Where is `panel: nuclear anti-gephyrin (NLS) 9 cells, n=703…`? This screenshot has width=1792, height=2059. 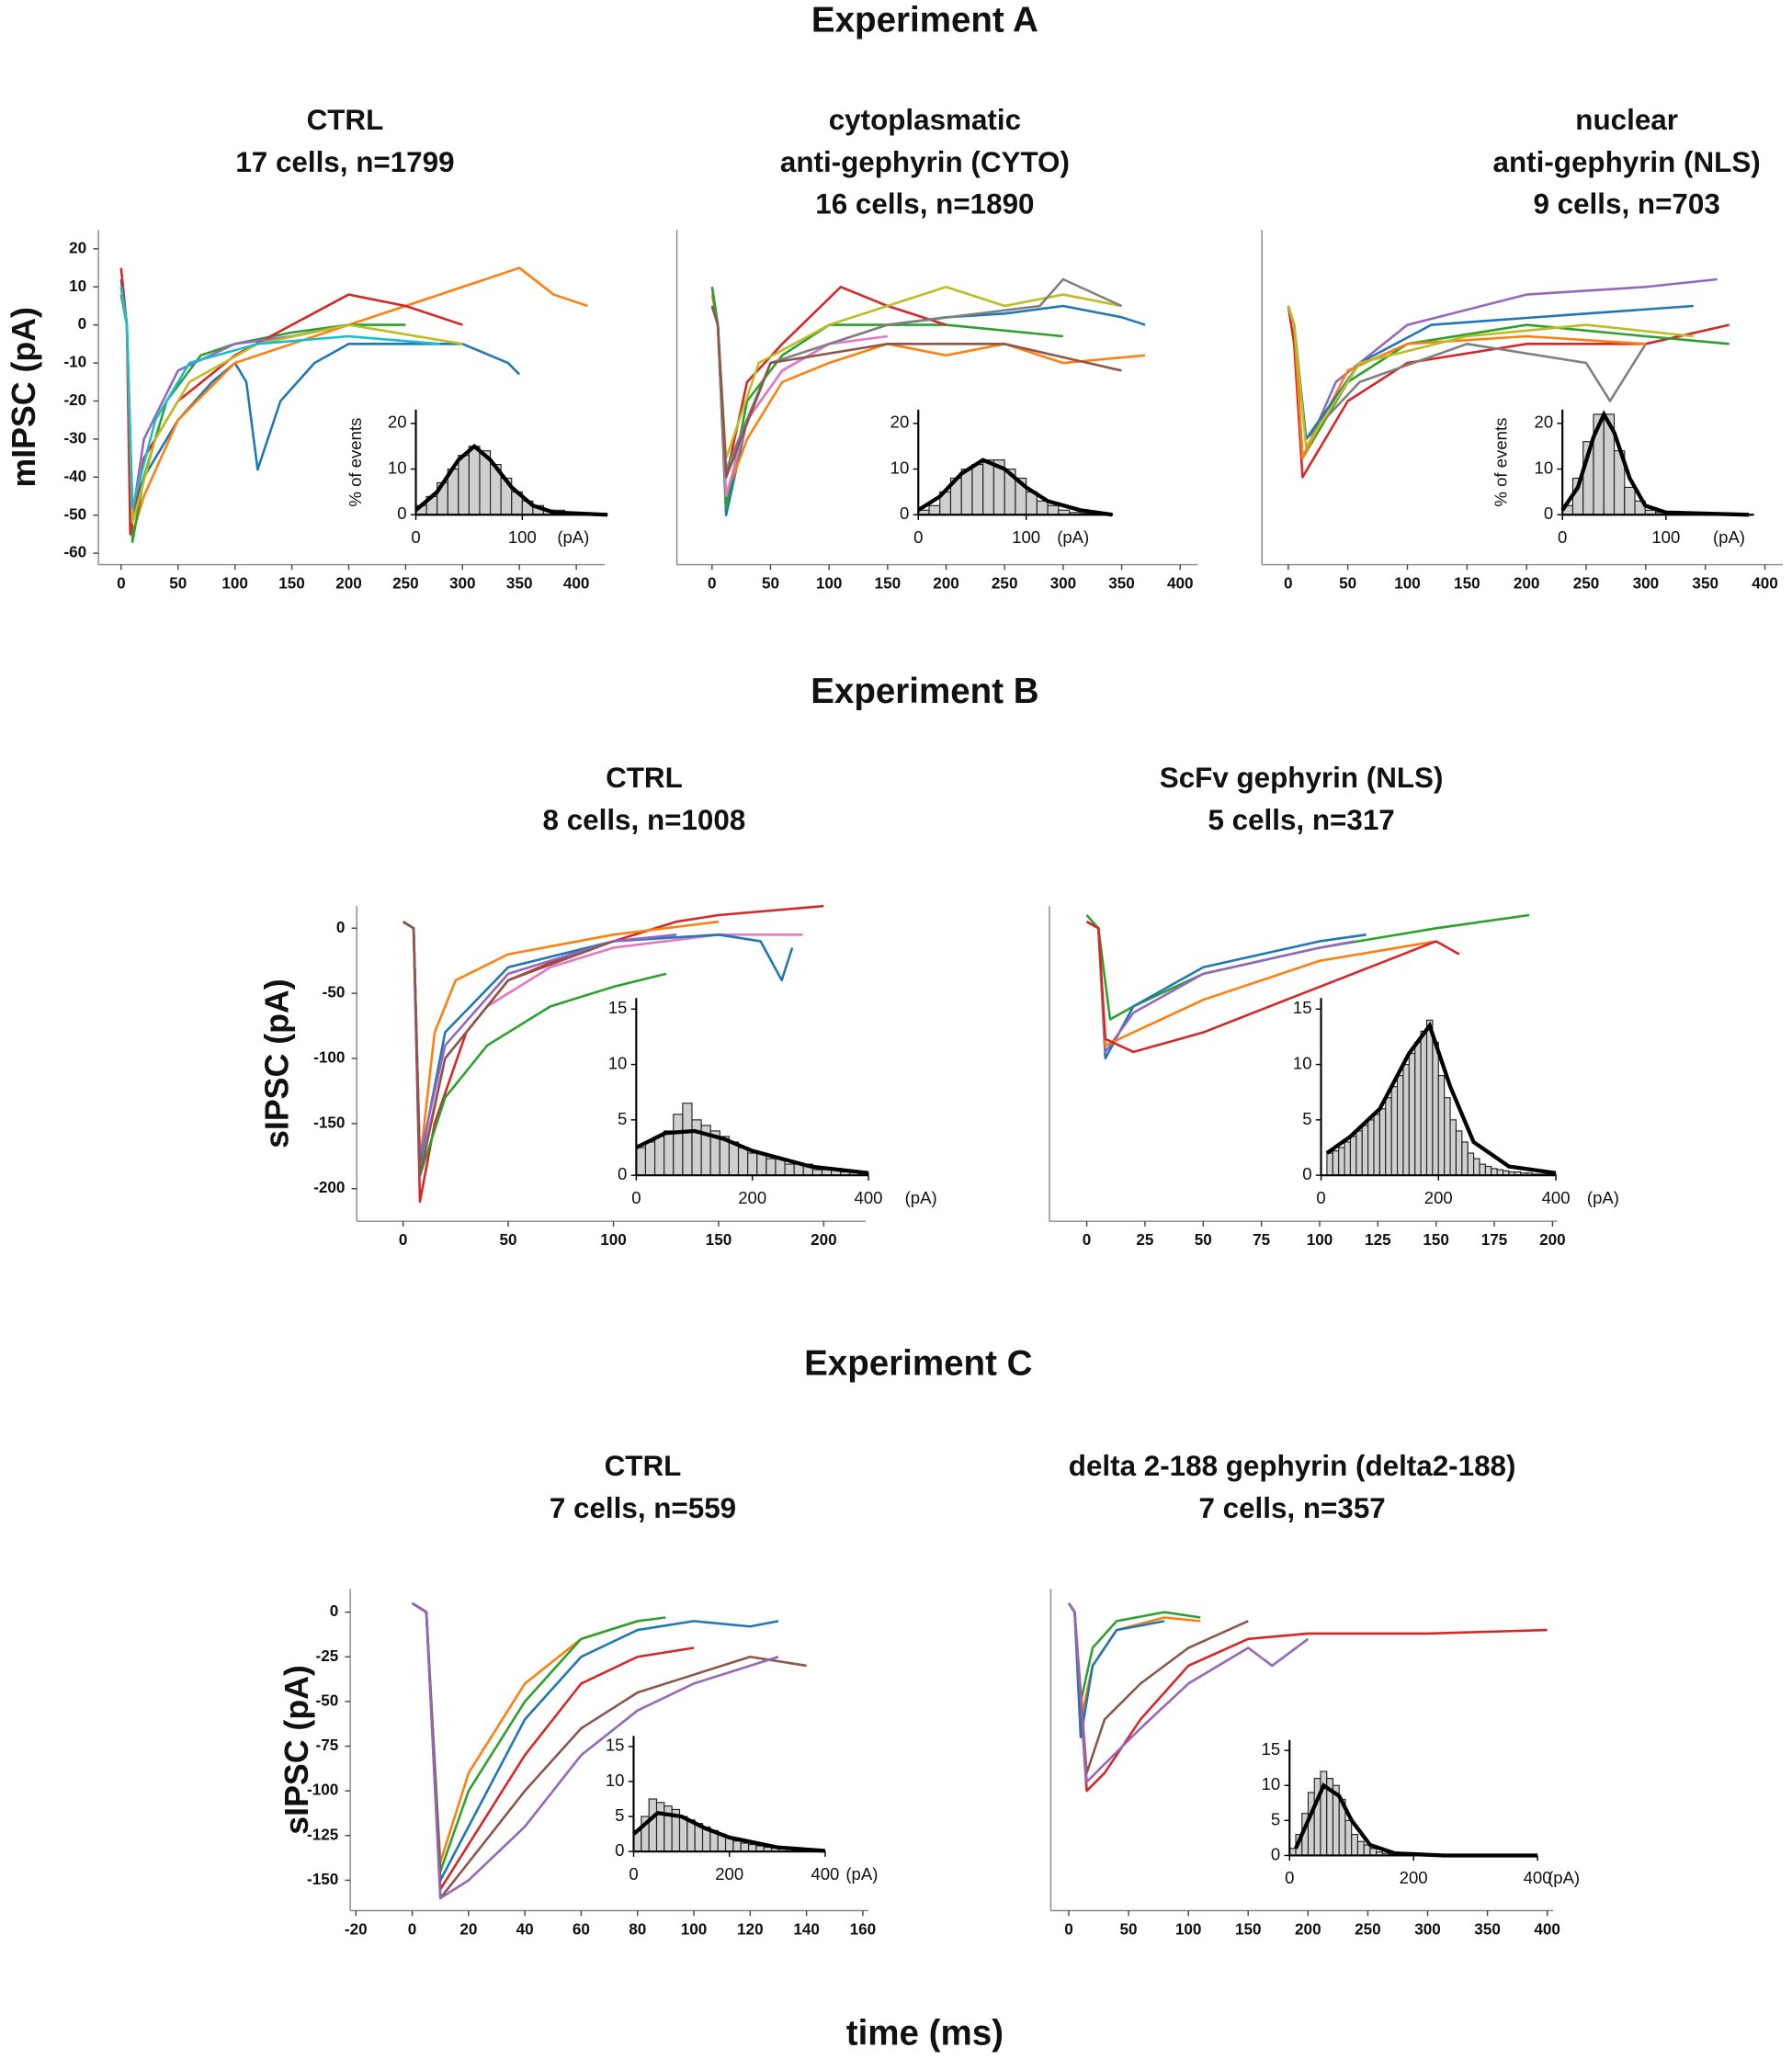
panel: nuclear anti-gephyrin (NLS) 9 cells, n=703… is located at coordinates (1522, 348).